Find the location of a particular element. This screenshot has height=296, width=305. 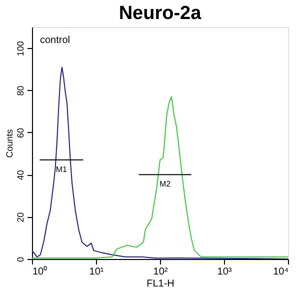

x-tick-label: 10² is located at coordinates (160, 272).